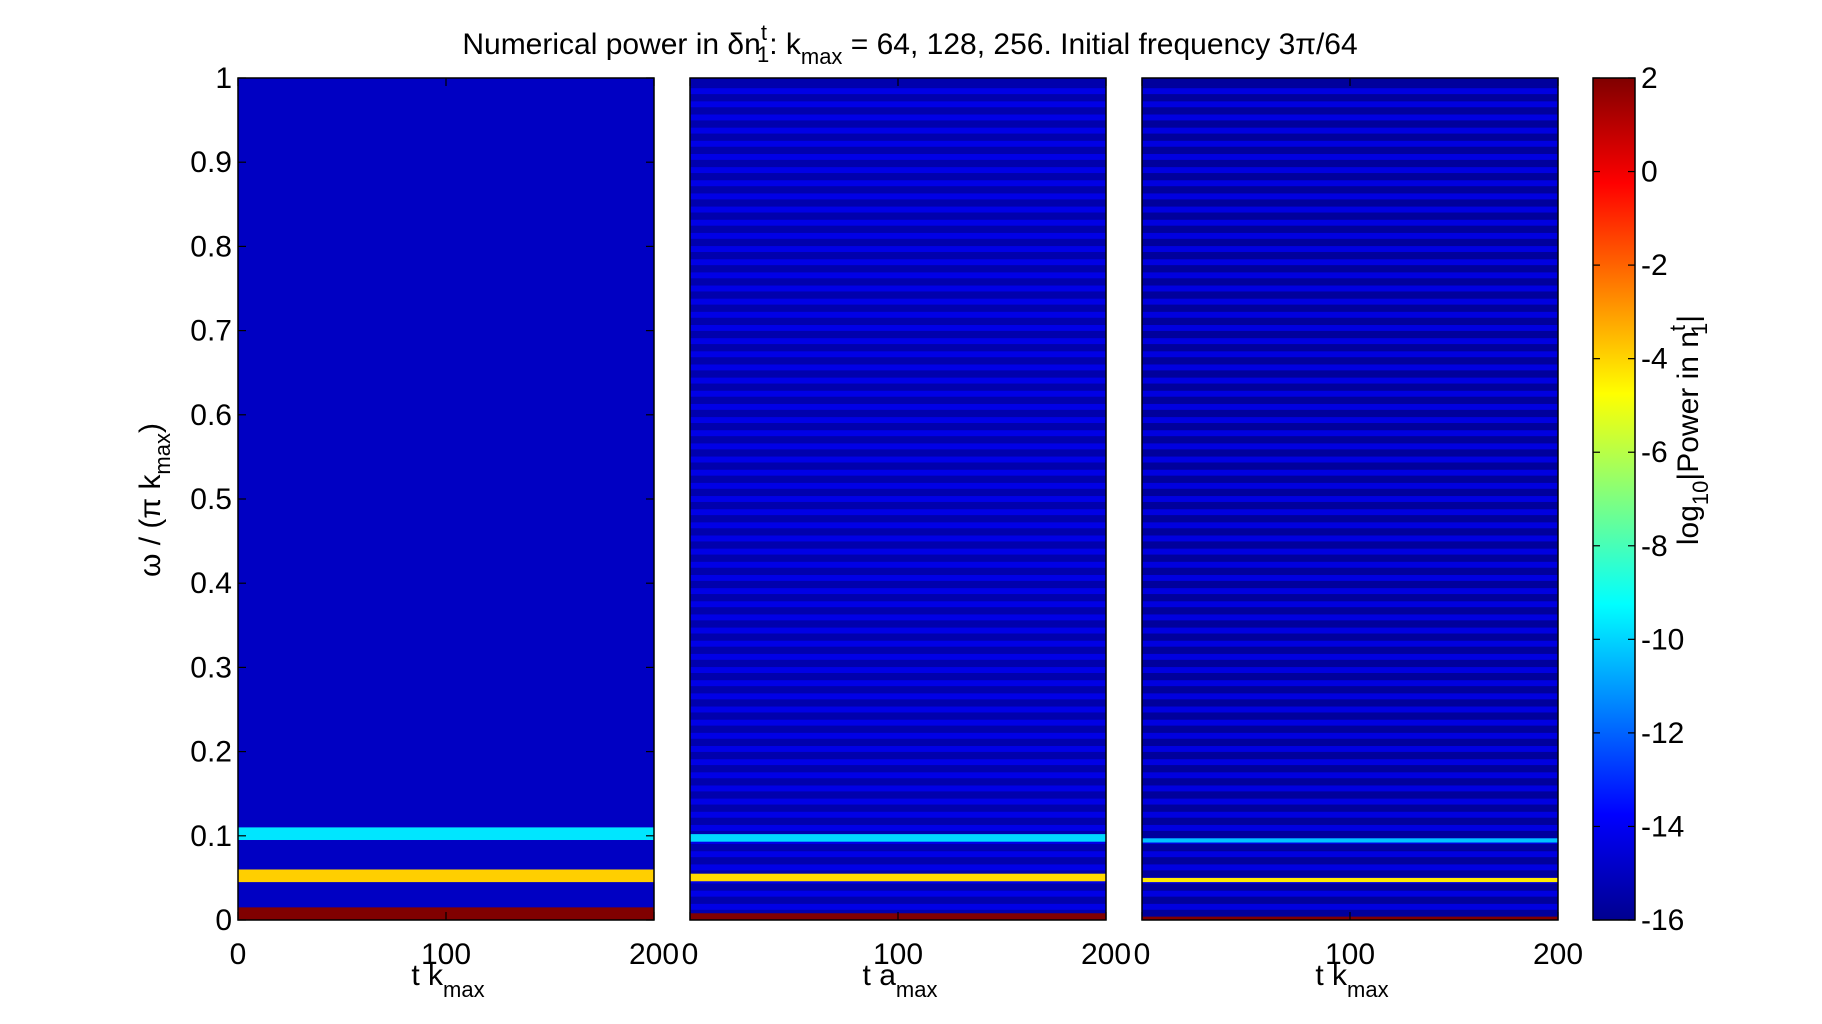 The height and width of the screenshot is (1024, 1822). I want to click on colorbar-tick-label: -10, so click(1662, 639).